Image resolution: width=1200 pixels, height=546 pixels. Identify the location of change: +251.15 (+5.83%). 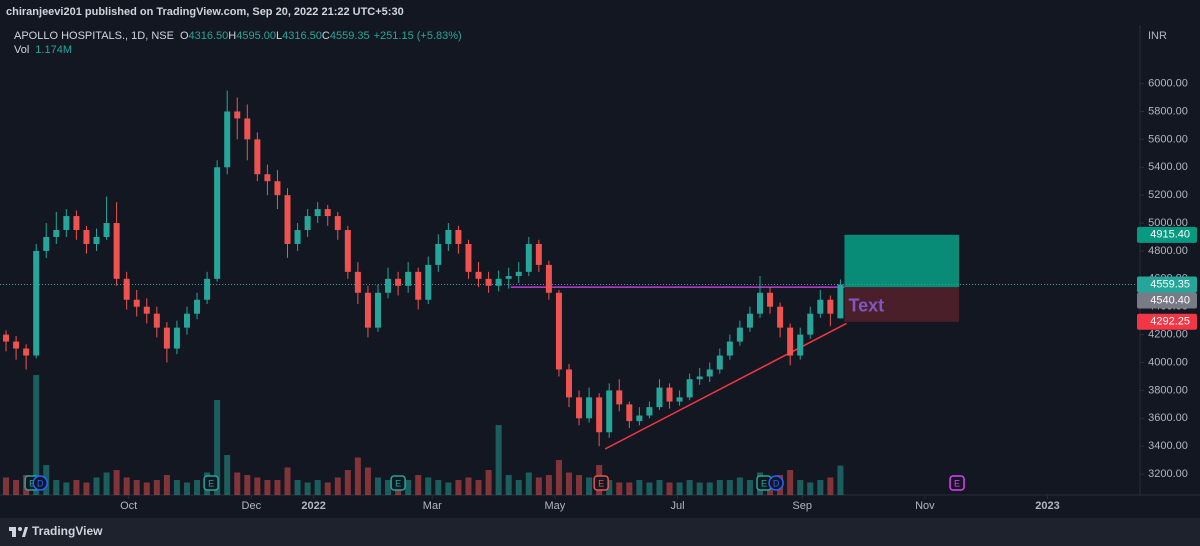
(418, 36).